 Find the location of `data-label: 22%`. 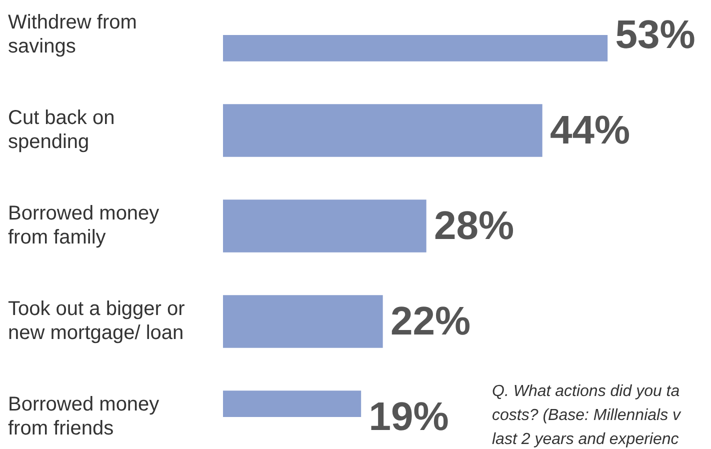

data-label: 22% is located at coordinates (430, 322).